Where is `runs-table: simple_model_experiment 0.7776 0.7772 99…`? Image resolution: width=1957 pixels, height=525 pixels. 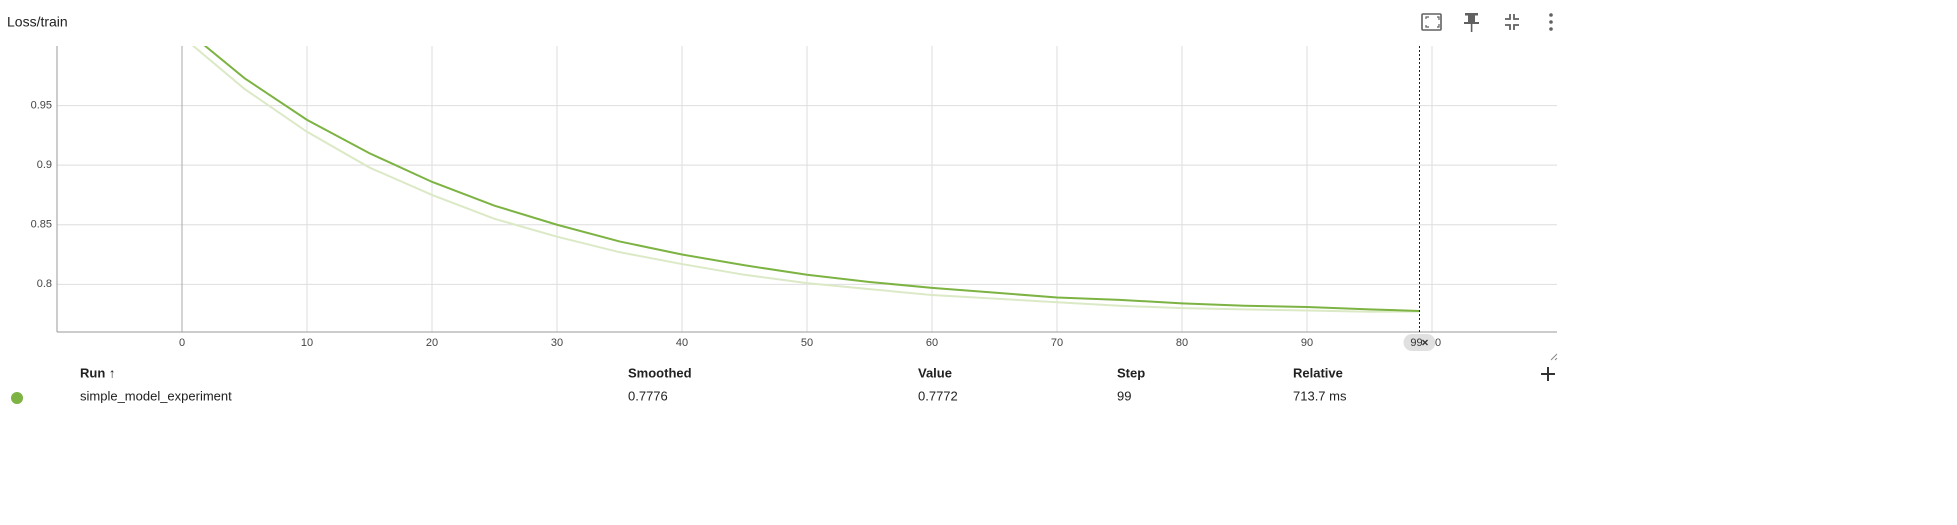
runs-table: simple_model_experiment 0.7776 0.7772 99… is located at coordinates (784, 378).